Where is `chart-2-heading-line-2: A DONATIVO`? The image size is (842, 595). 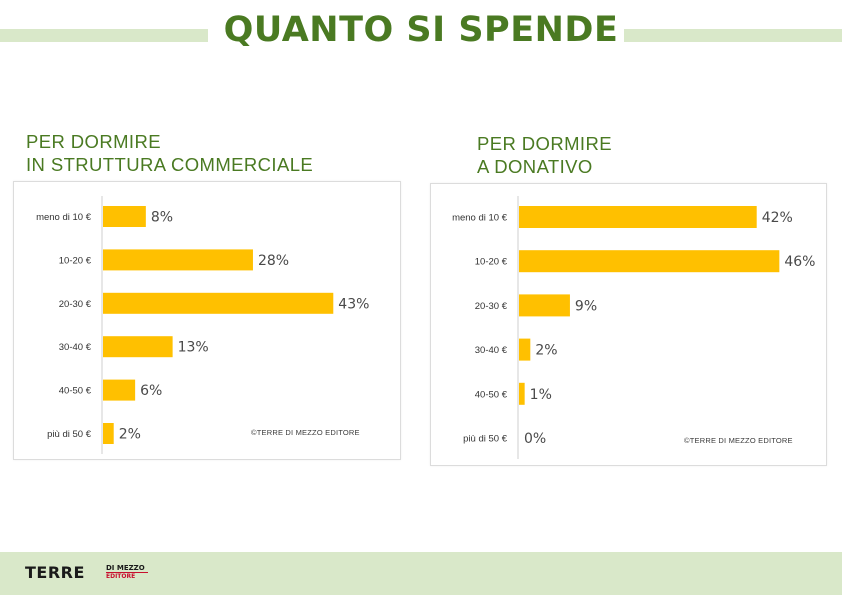
chart-2-heading-line-2: A DONATIVO is located at coordinates (535, 166).